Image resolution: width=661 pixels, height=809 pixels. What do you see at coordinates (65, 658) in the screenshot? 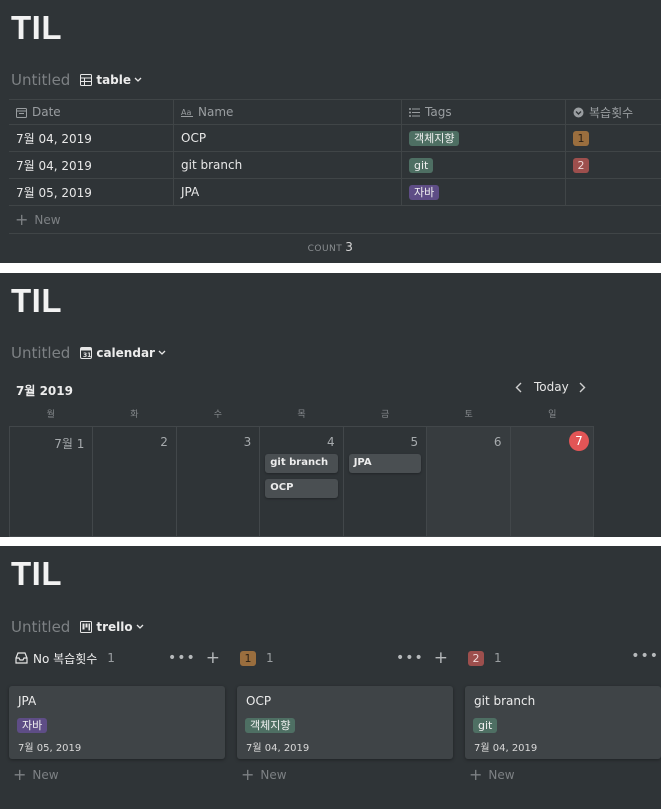
I see `column-label: No 복습횟수` at bounding box center [65, 658].